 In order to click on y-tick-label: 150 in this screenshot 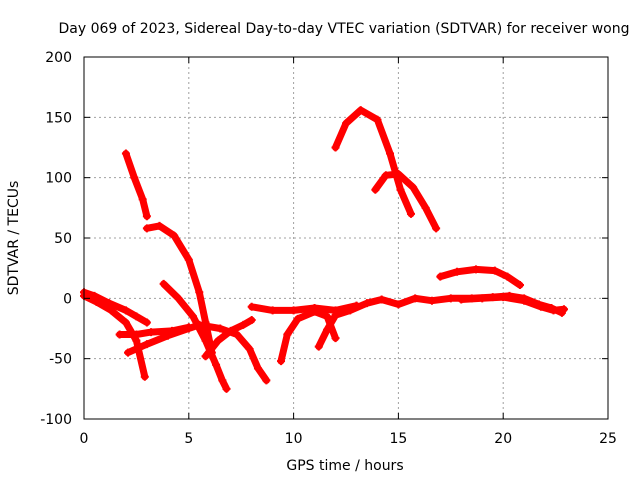, I will do `click(58, 118)`.